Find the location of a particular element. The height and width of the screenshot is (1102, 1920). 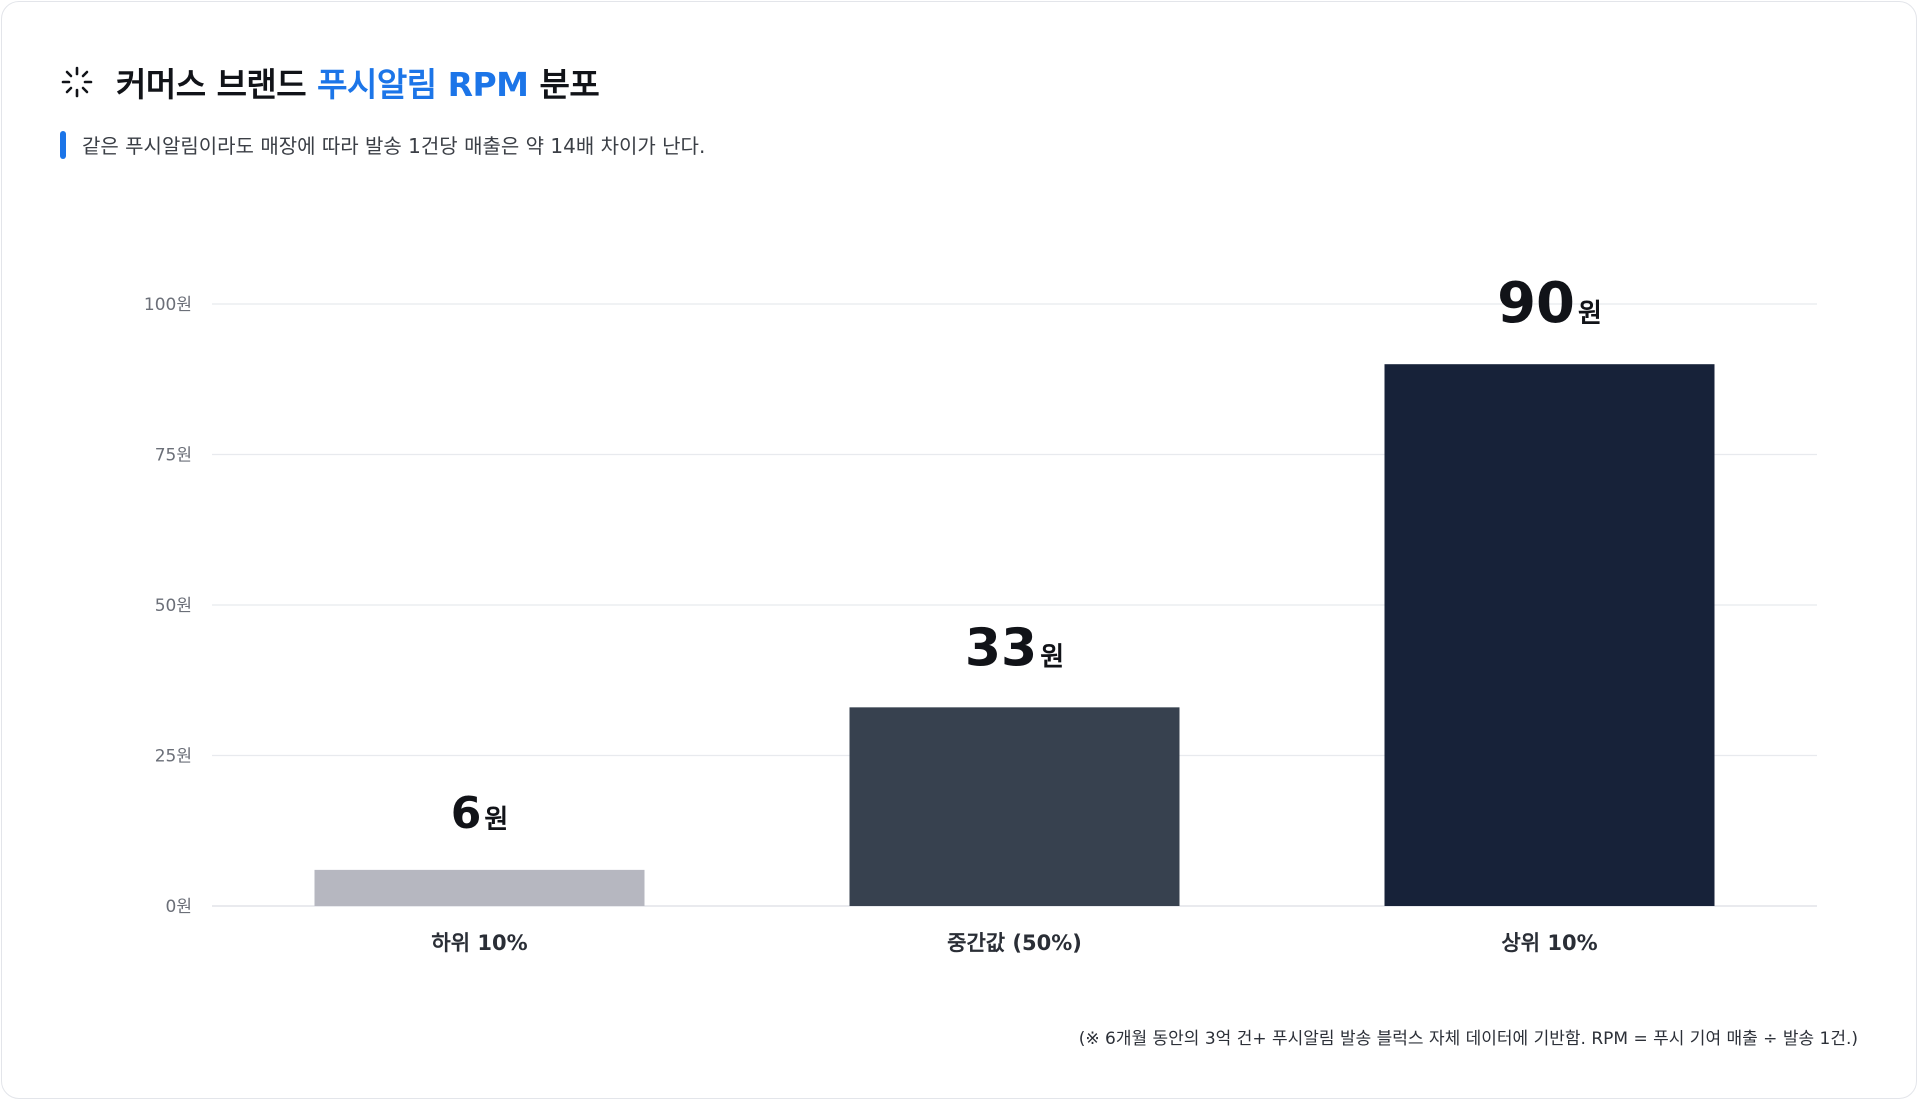

y-tick-label: 25원 is located at coordinates (173, 757).